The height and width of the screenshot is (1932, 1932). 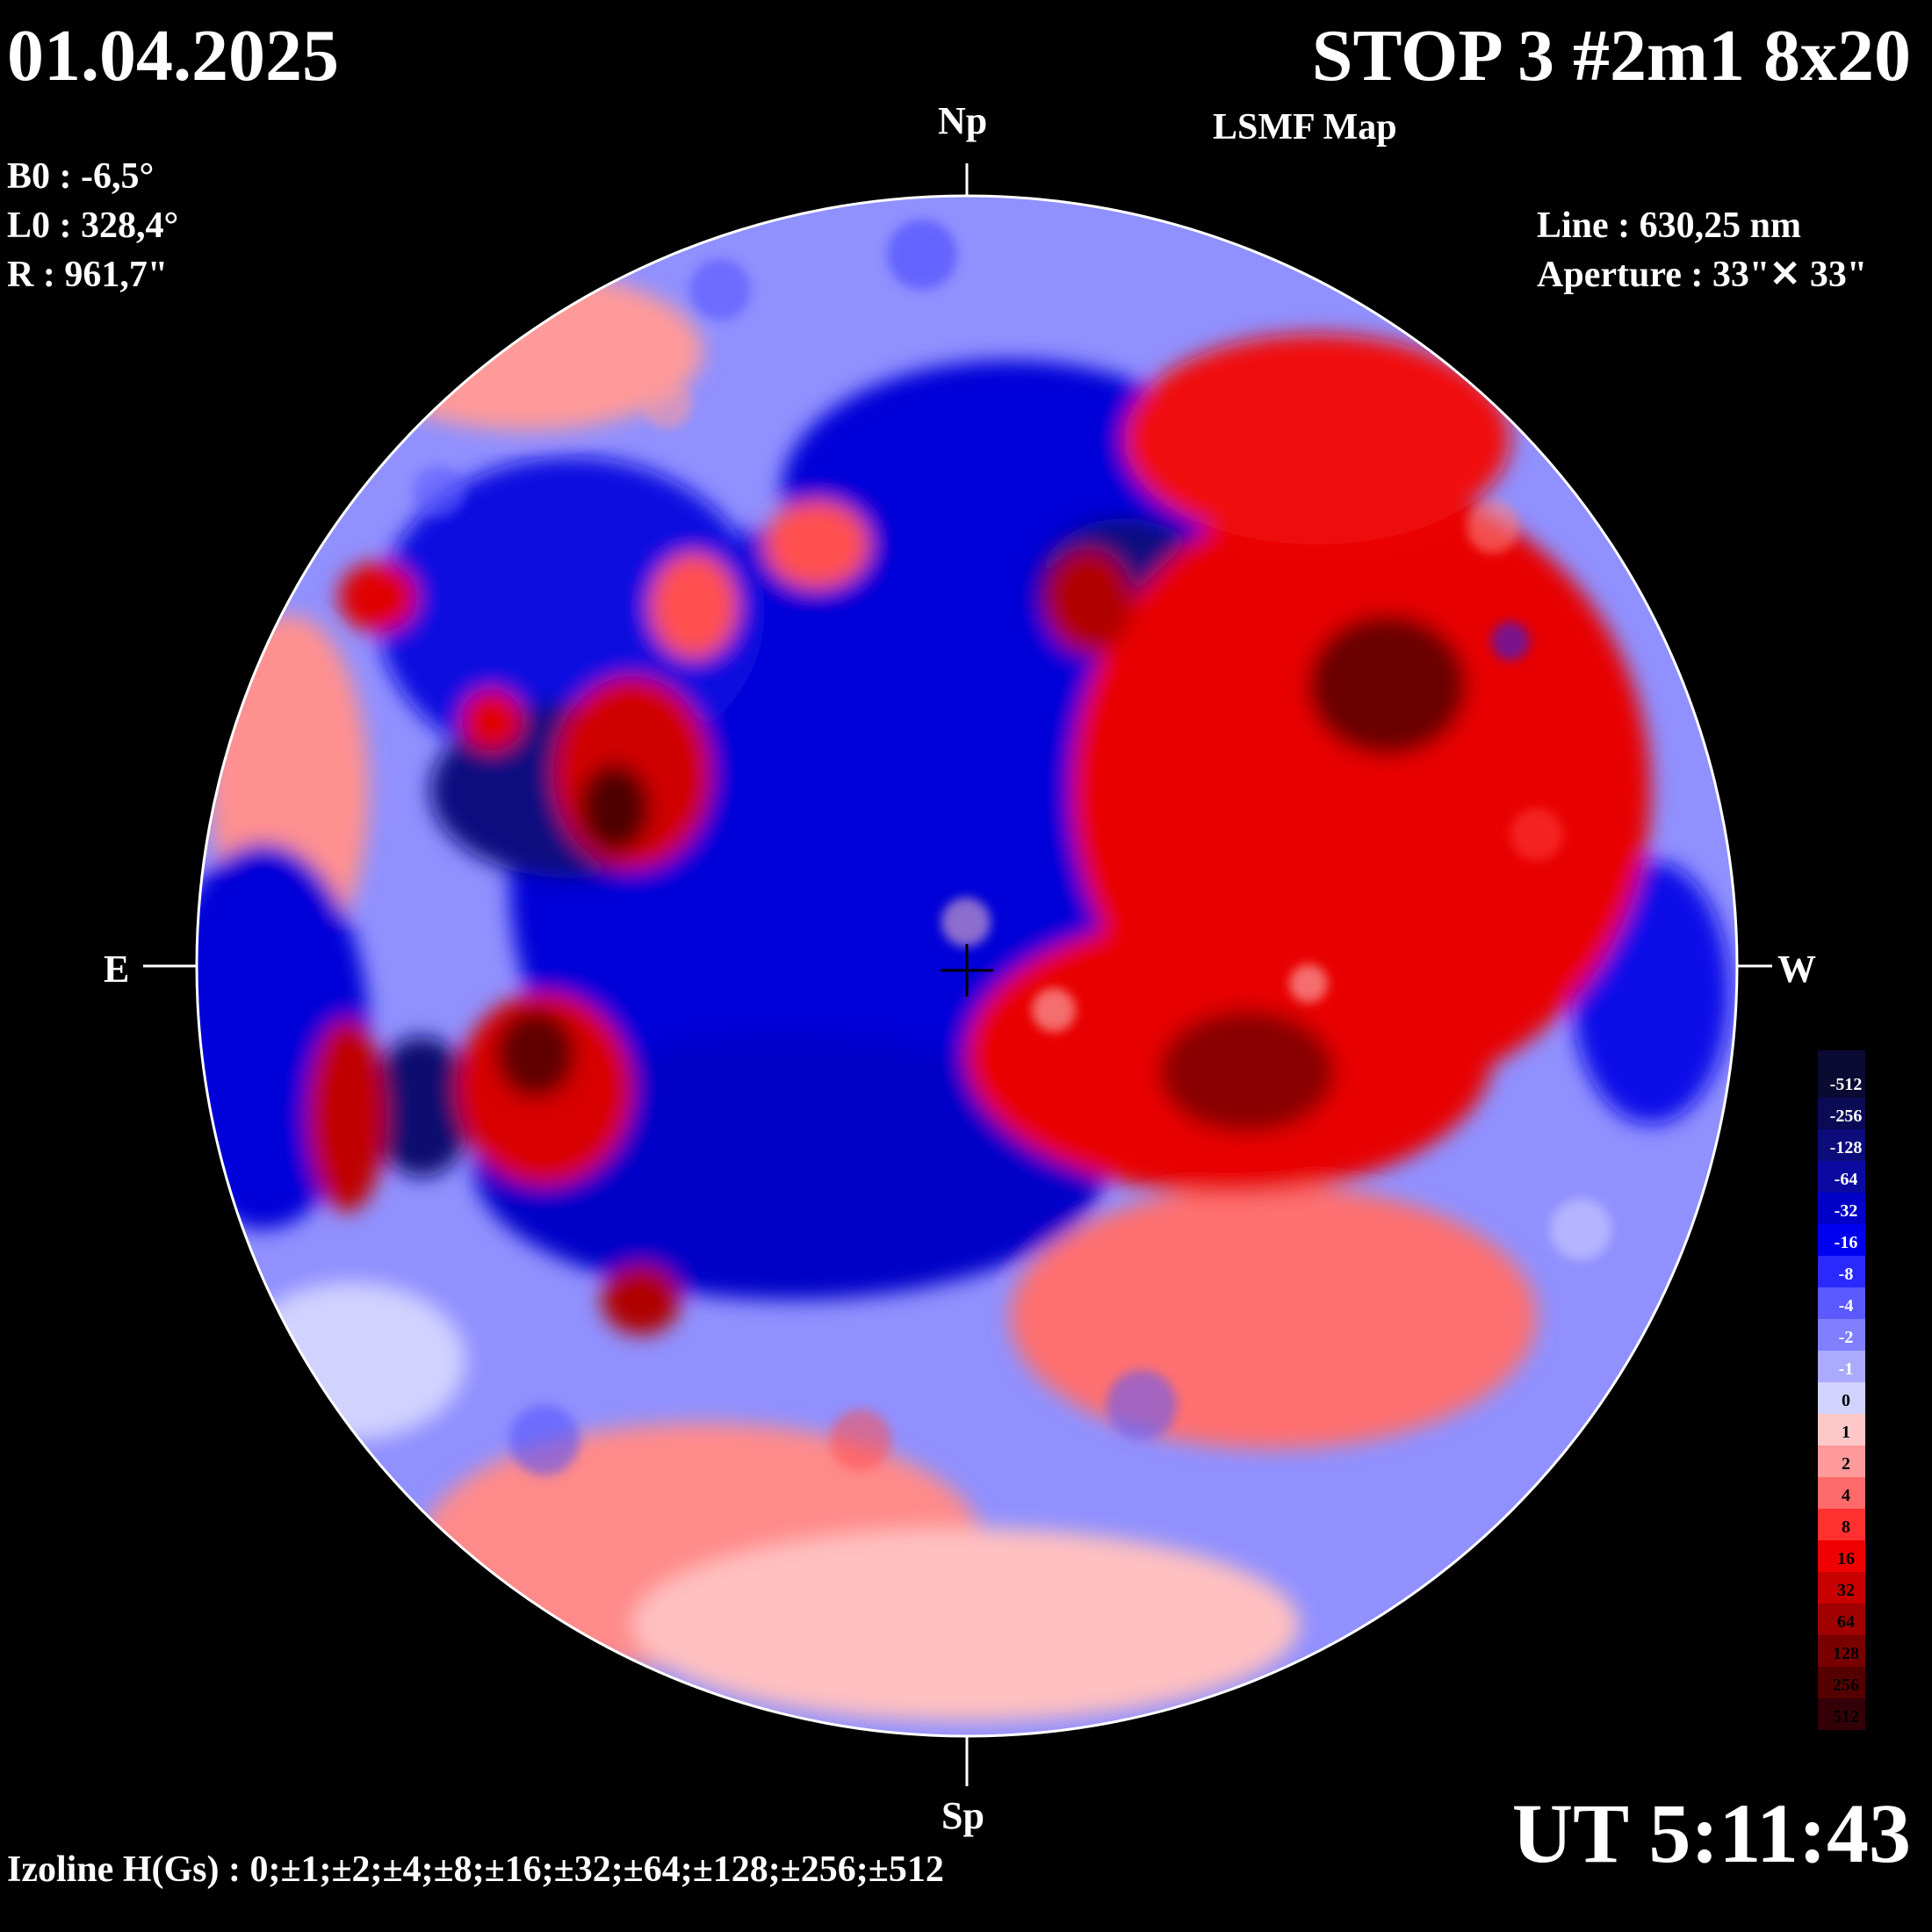 I want to click on region-south-neutral, so click(x=966, y=1624).